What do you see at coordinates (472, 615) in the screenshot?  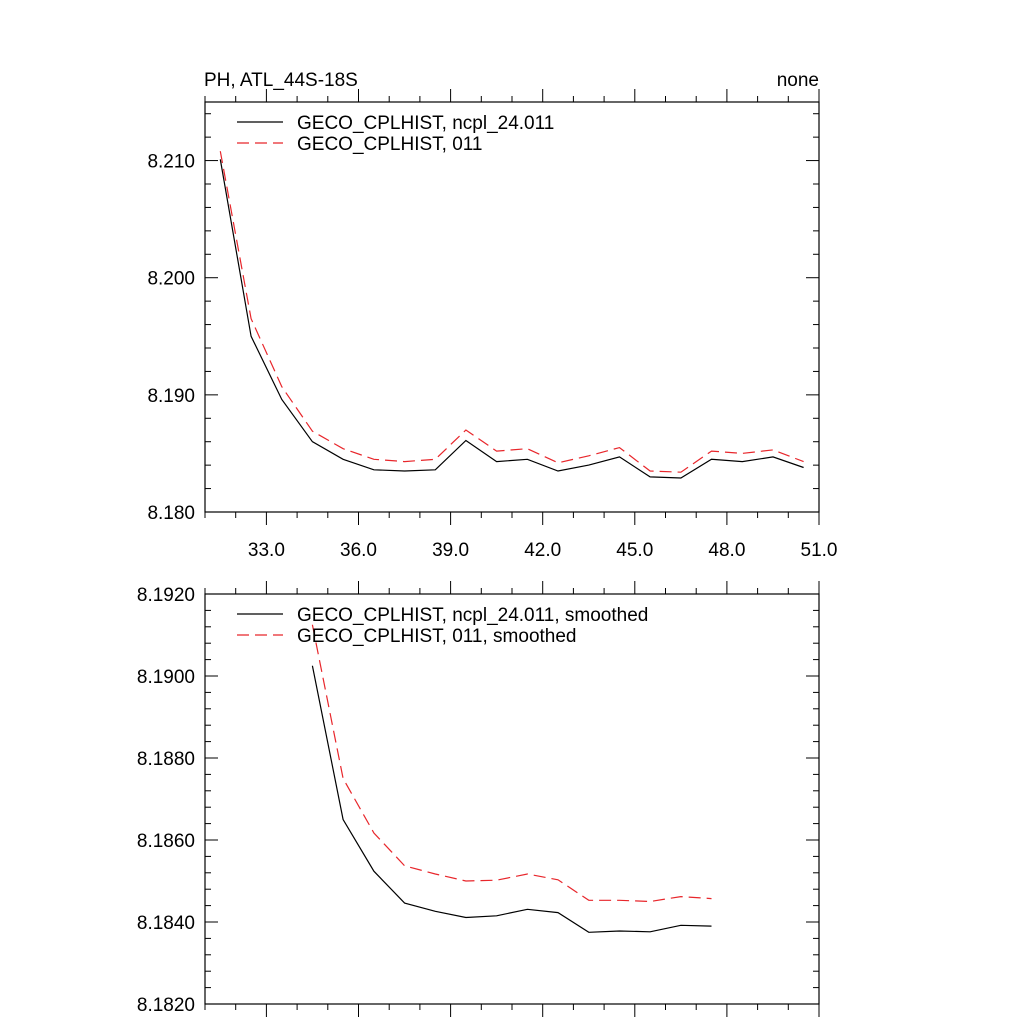 I see `bottom-legend-label-0: GECO_CPLHIST, ncpl_24.011, smoothed` at bounding box center [472, 615].